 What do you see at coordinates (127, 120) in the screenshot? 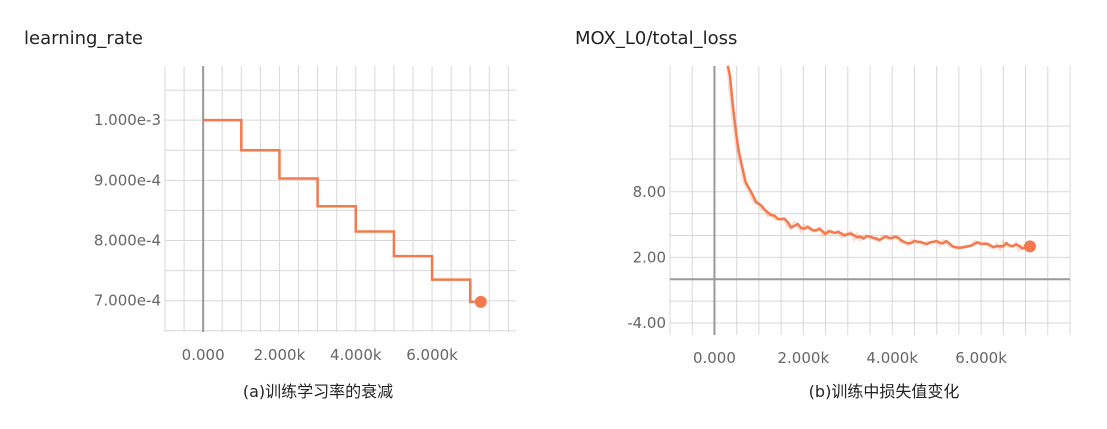
I see `y-tick-label: 1.000e-3` at bounding box center [127, 120].